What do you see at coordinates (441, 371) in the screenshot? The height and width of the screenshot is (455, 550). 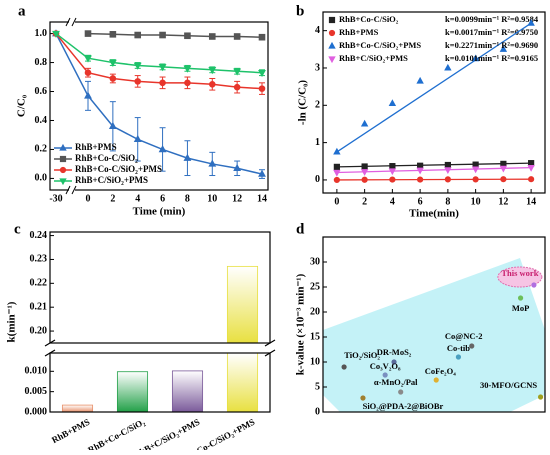 I see `point-label: CoFe₂O₄` at bounding box center [441, 371].